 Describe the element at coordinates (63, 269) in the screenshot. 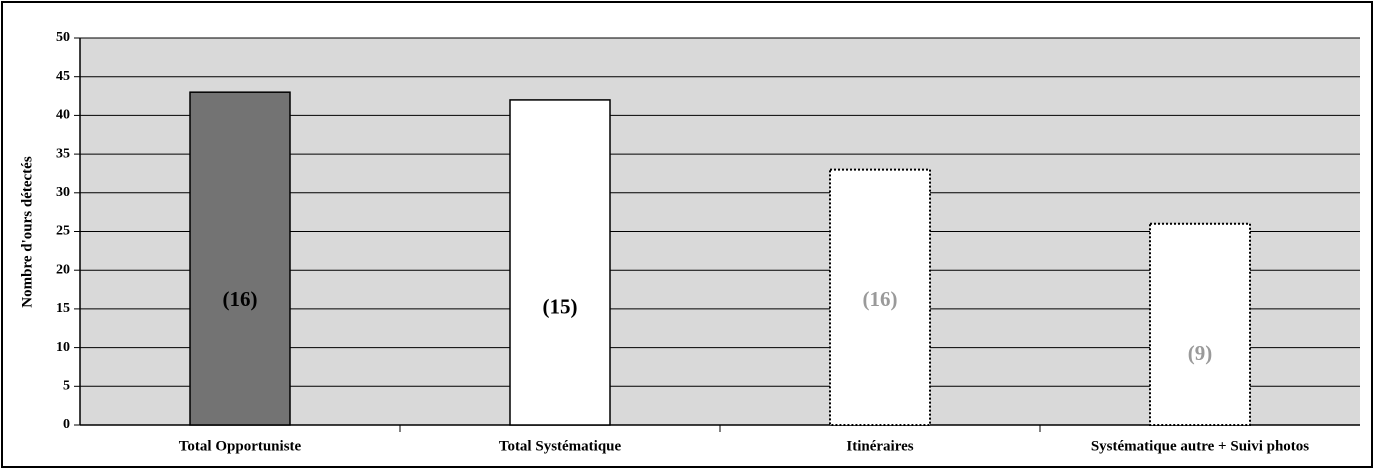

I see `y-tick-label: 20` at that location.